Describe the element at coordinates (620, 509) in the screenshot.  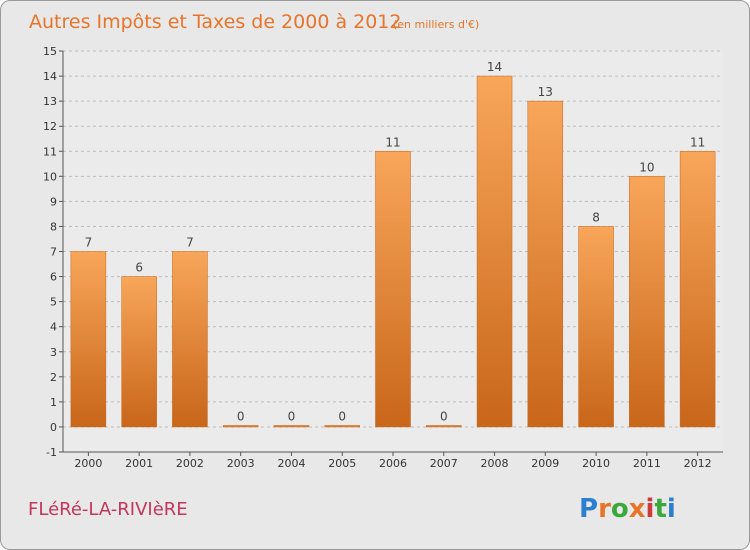
I see `logo-letter: o` at that location.